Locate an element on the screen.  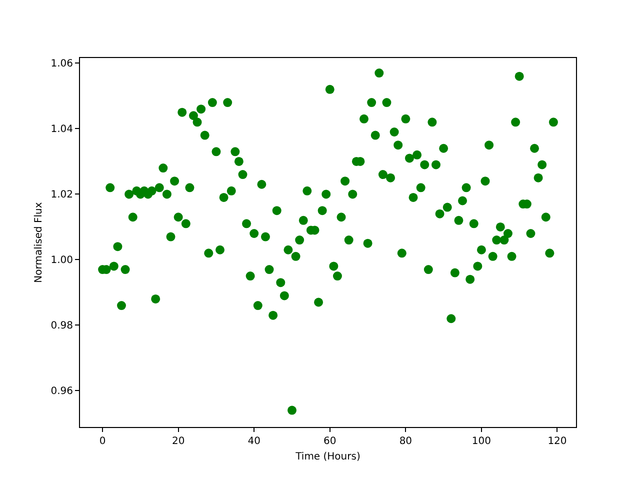
x-tick-label: 80 is located at coordinates (405, 441).